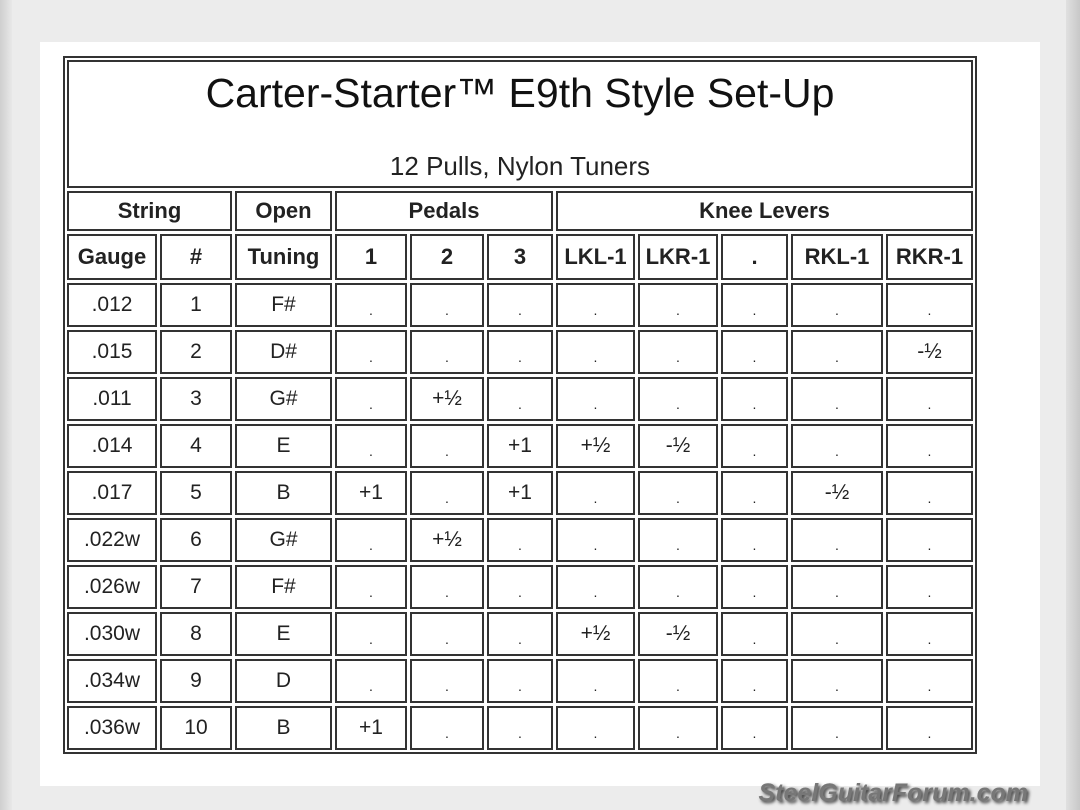 This screenshot has height=810, width=1080. I want to click on table-cell: .012, so click(112, 305).